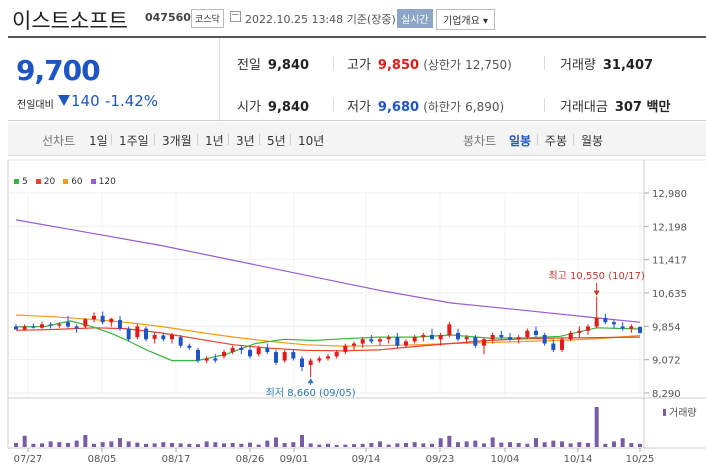 The image size is (706, 471). Describe the element at coordinates (640, 459) in the screenshot. I see `x-tick-label: 10/25` at that location.